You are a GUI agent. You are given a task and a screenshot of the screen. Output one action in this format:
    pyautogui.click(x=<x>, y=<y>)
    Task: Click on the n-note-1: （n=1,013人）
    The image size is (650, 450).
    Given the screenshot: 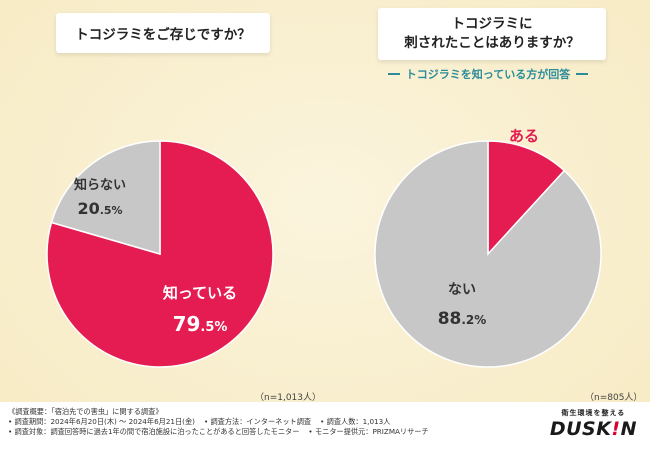 What is the action you would take?
    pyautogui.click(x=288, y=398)
    